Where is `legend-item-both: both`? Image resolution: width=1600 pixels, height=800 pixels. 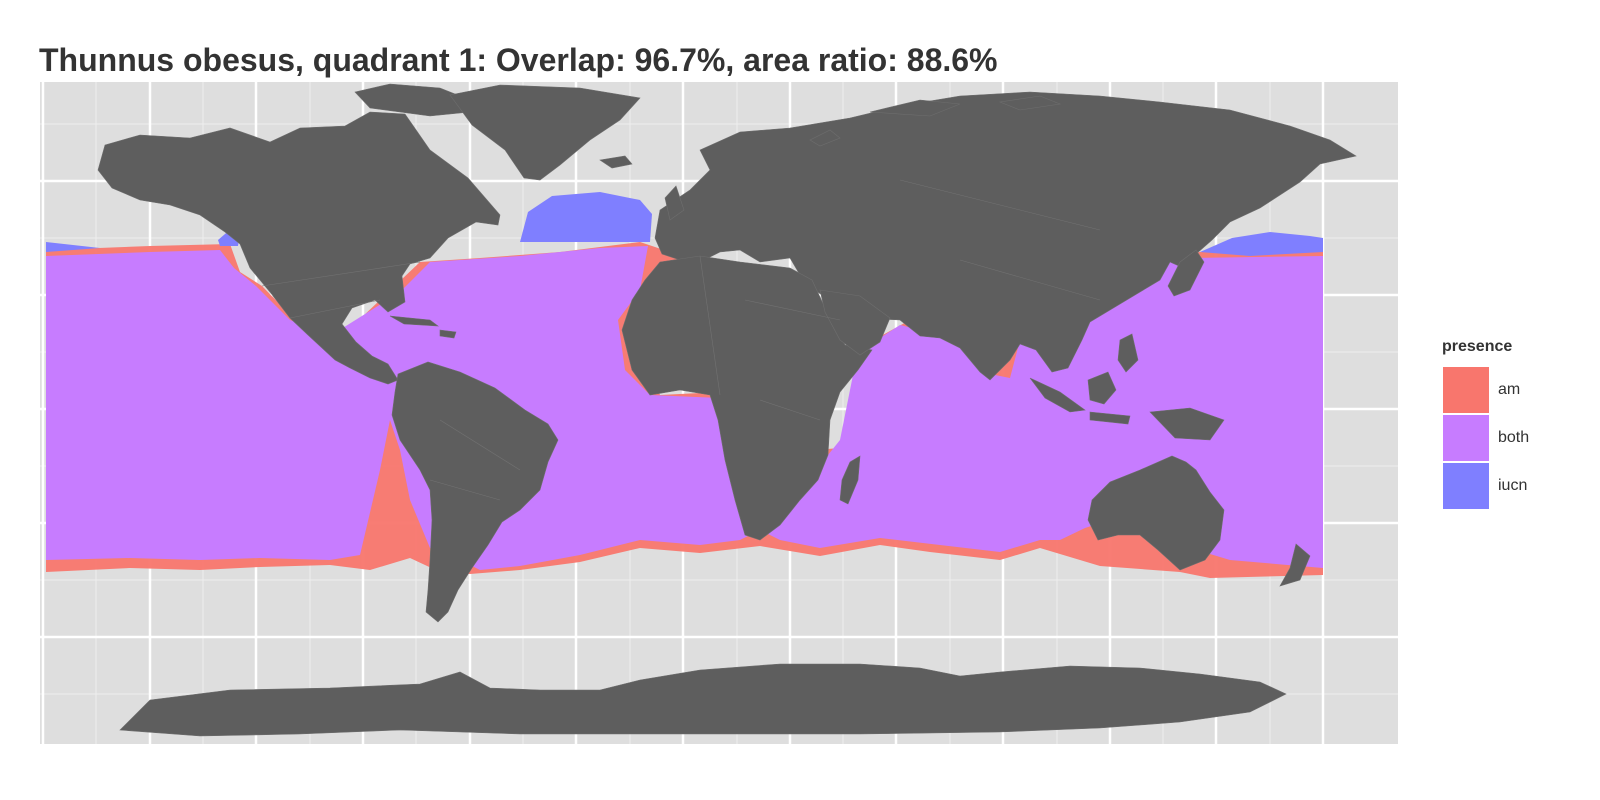 legend-item-both: both is located at coordinates (1512, 438).